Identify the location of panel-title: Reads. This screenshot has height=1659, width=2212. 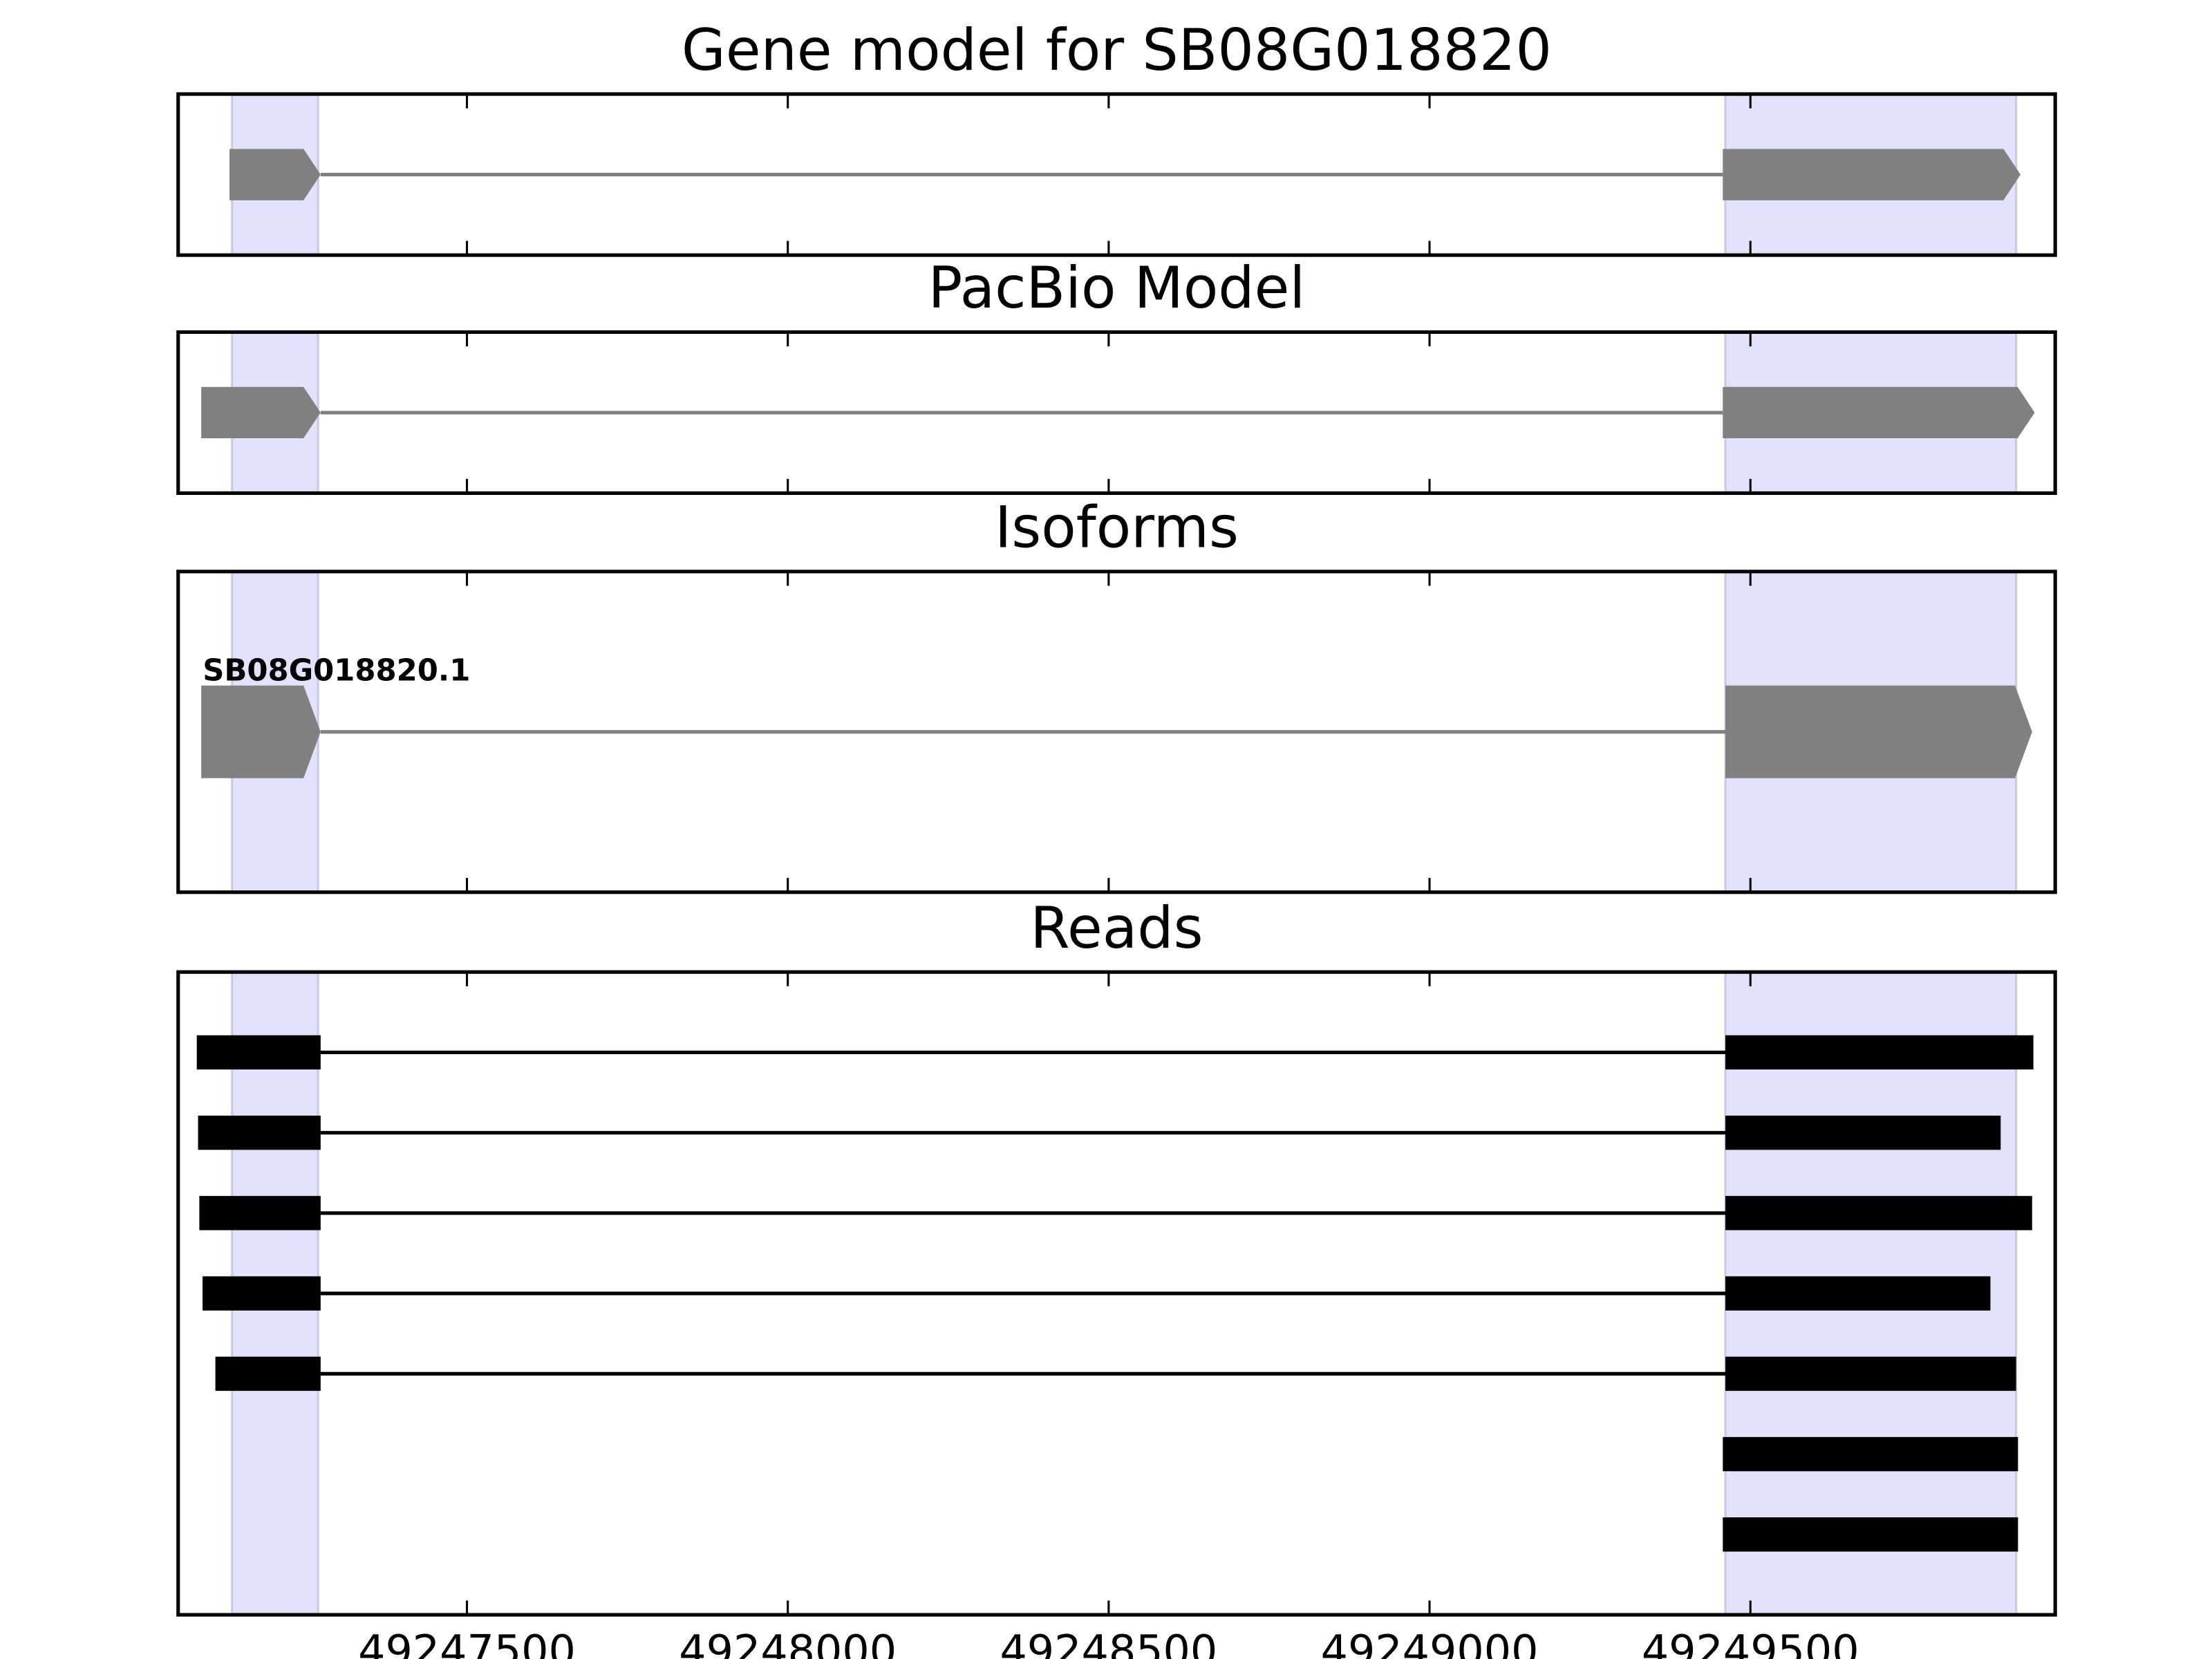
(1117, 929).